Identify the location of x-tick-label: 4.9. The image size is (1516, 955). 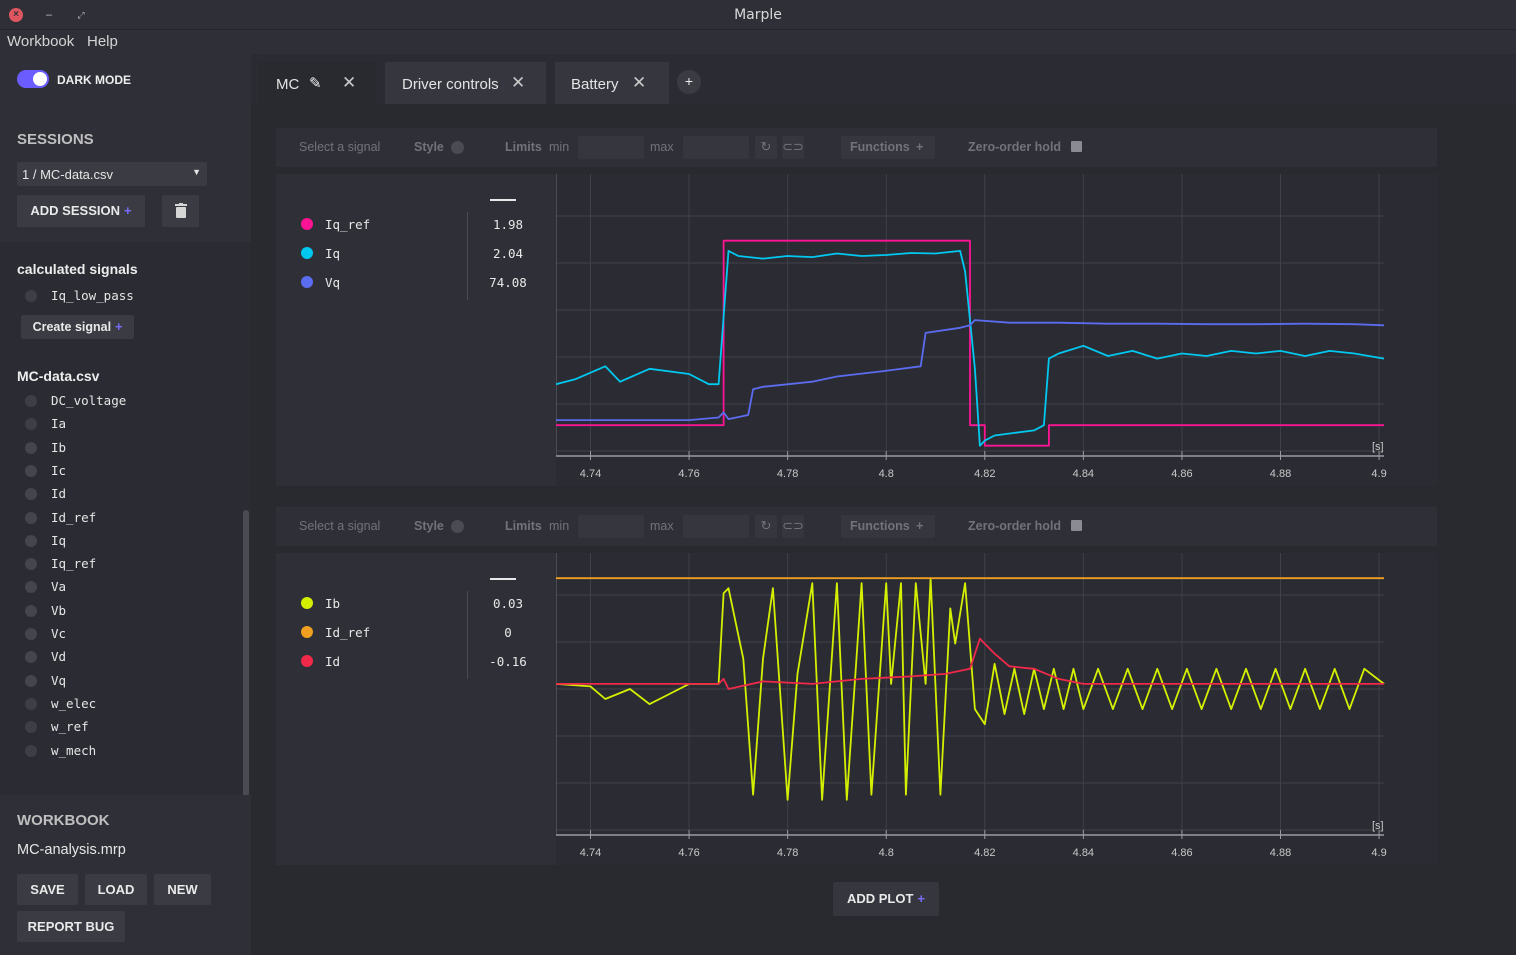
(1378, 474).